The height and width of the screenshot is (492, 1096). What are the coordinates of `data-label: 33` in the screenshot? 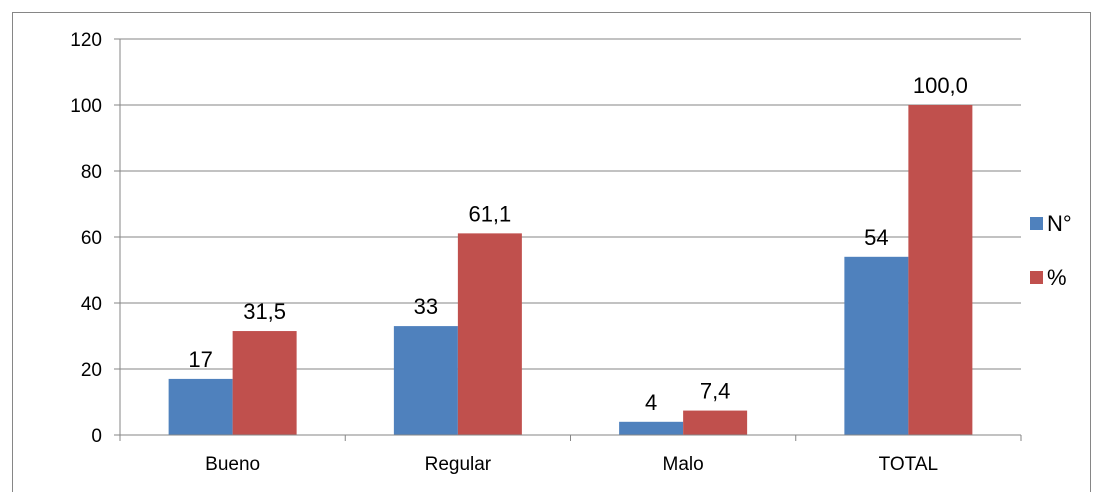 It's located at (426, 306).